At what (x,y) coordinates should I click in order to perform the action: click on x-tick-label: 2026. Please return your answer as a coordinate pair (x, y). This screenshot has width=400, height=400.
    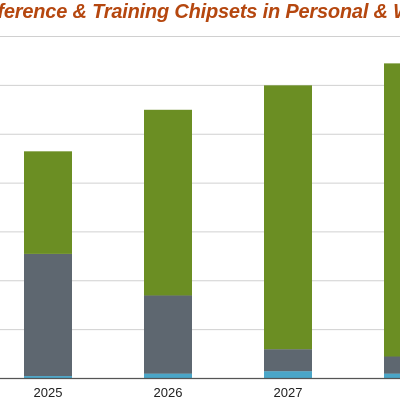
    Looking at the image, I should click on (168, 392).